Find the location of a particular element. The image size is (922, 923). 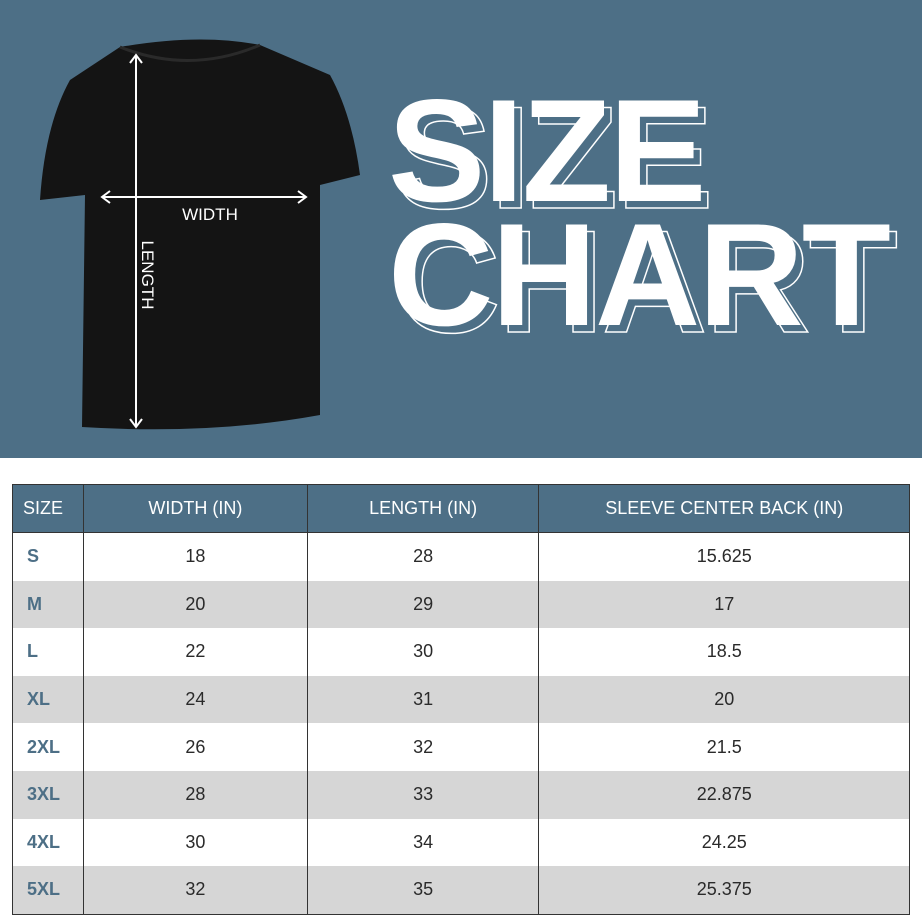

cell-length: 30 is located at coordinates (423, 652).